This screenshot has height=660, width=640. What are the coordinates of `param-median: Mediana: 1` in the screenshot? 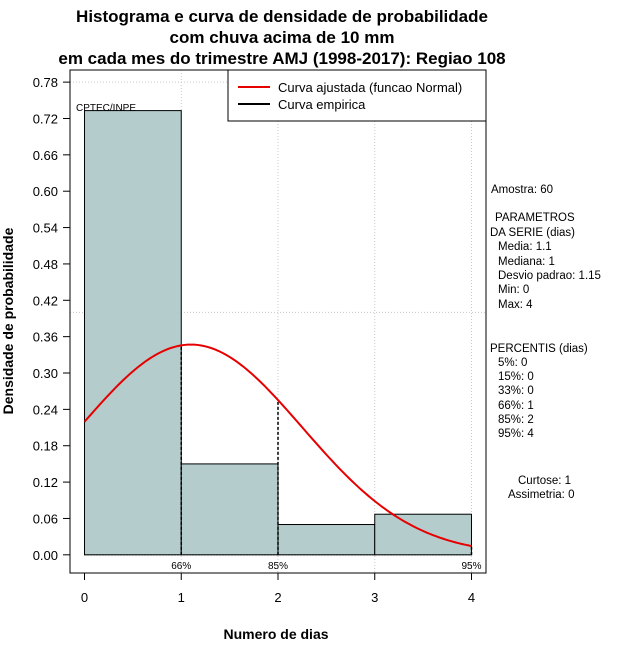 It's located at (526, 262).